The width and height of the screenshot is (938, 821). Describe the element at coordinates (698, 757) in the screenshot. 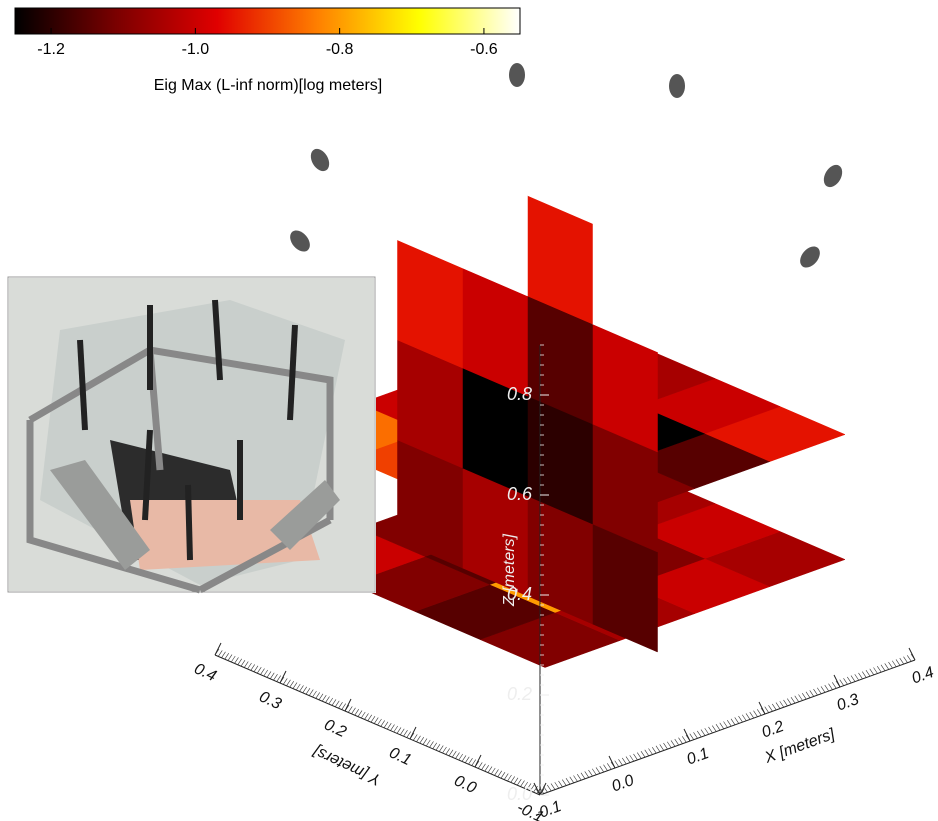

I see `x-tick-label: 0.1` at that location.